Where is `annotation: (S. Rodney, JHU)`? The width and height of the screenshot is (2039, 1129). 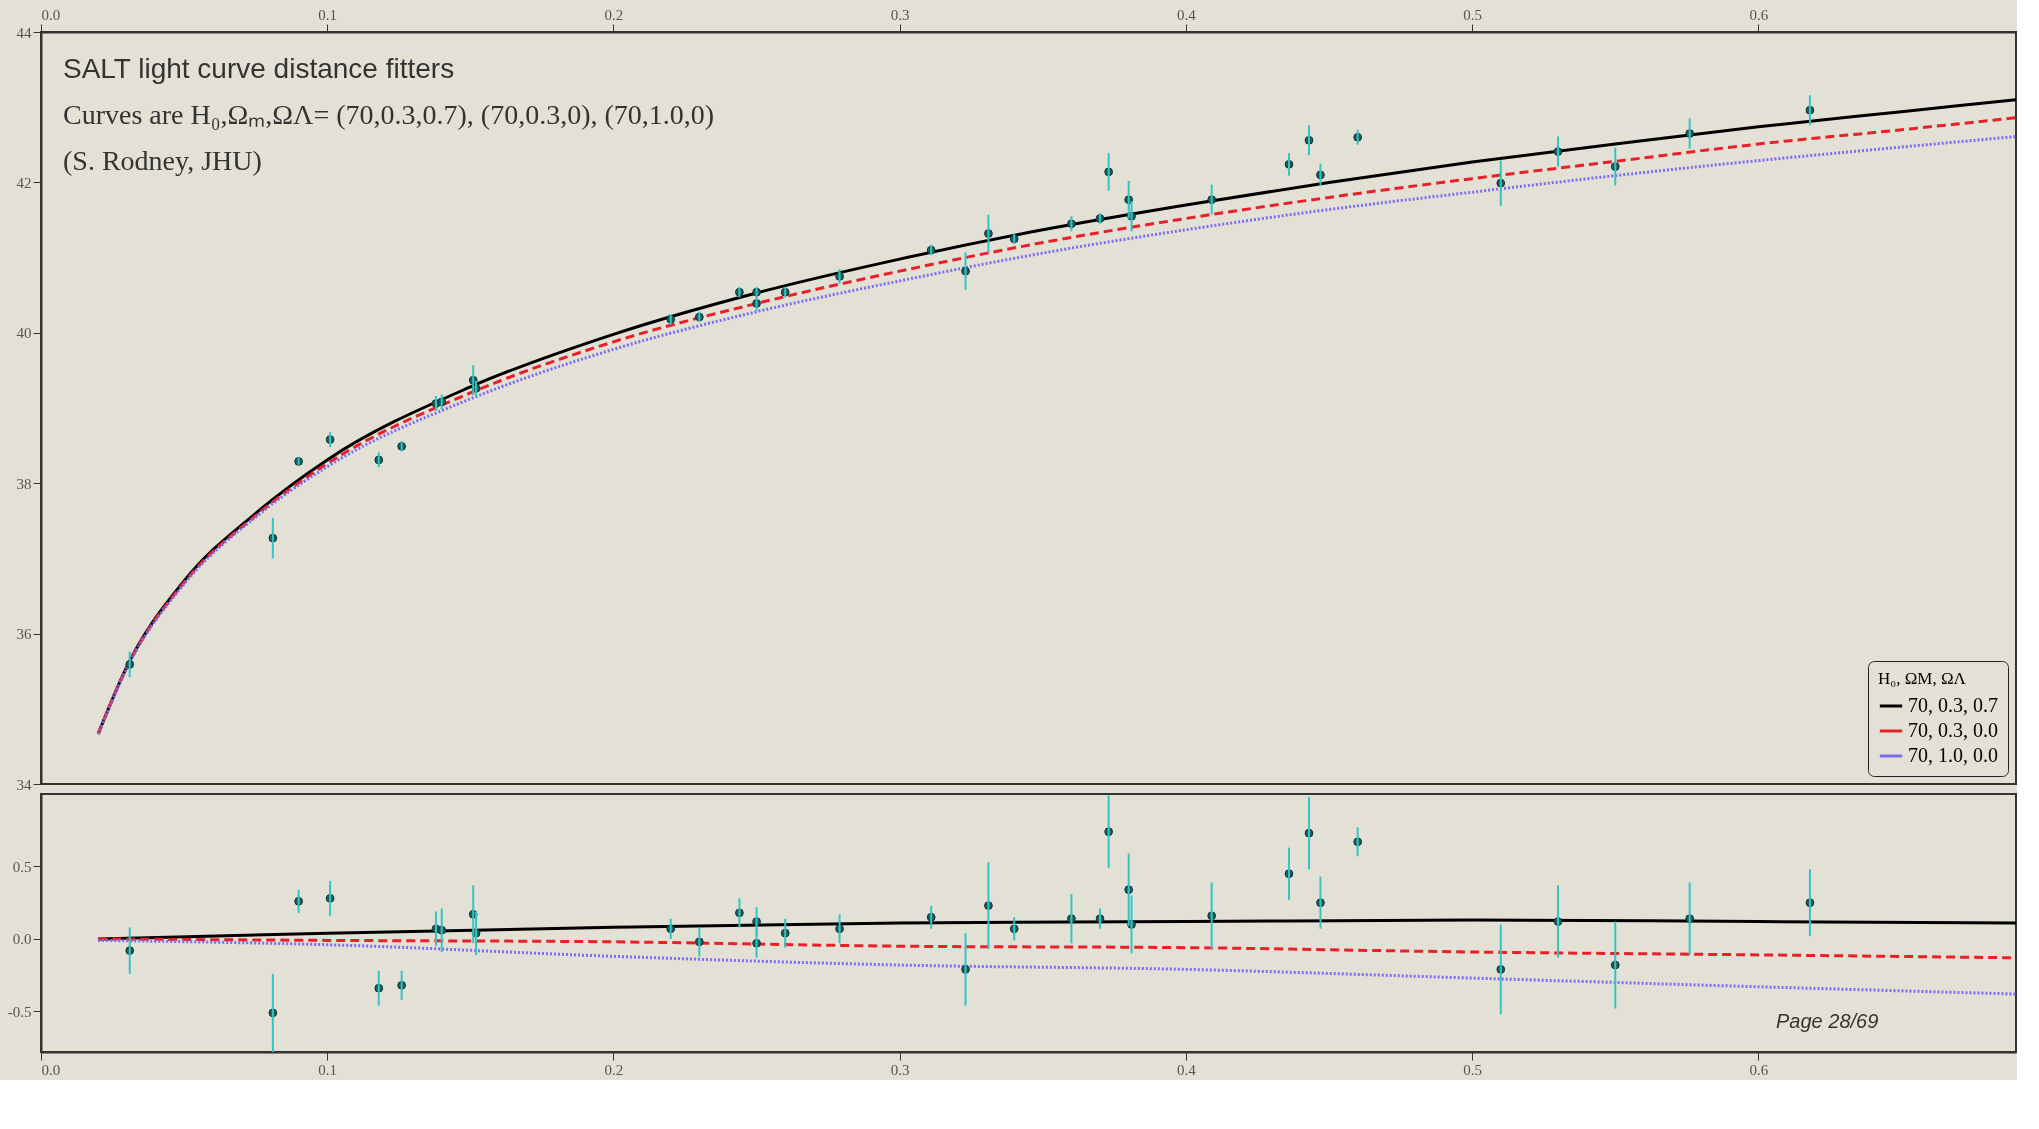
annotation: (S. Rodney, JHU) is located at coordinates (162, 160).